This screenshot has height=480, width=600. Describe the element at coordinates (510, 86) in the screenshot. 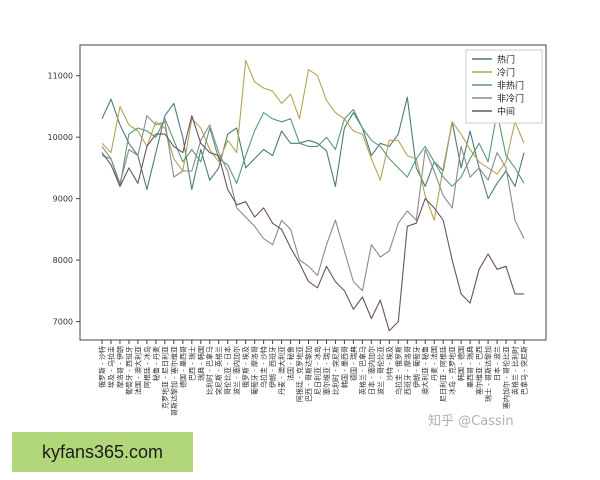

I see `legend-label: 非热门` at that location.